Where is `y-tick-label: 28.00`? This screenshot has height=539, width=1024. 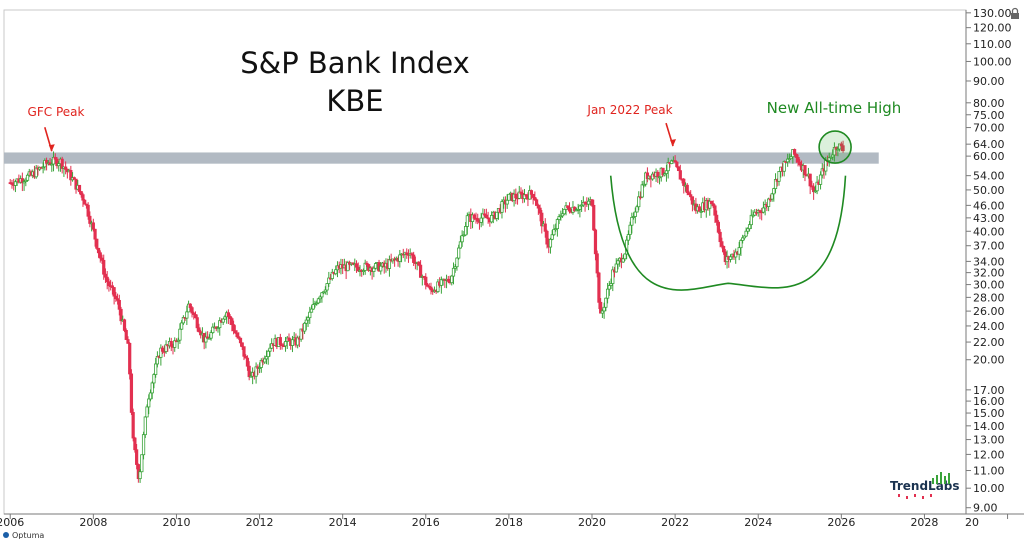
y-tick-label: 28.00 is located at coordinates (989, 297).